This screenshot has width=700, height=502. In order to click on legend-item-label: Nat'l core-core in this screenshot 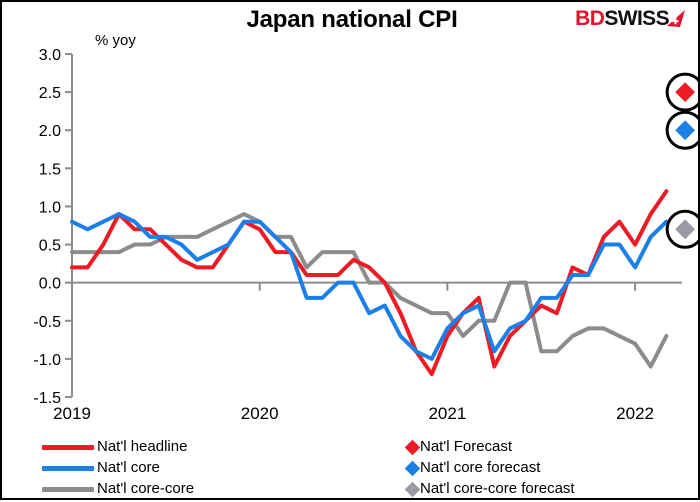, I will do `click(146, 488)`.